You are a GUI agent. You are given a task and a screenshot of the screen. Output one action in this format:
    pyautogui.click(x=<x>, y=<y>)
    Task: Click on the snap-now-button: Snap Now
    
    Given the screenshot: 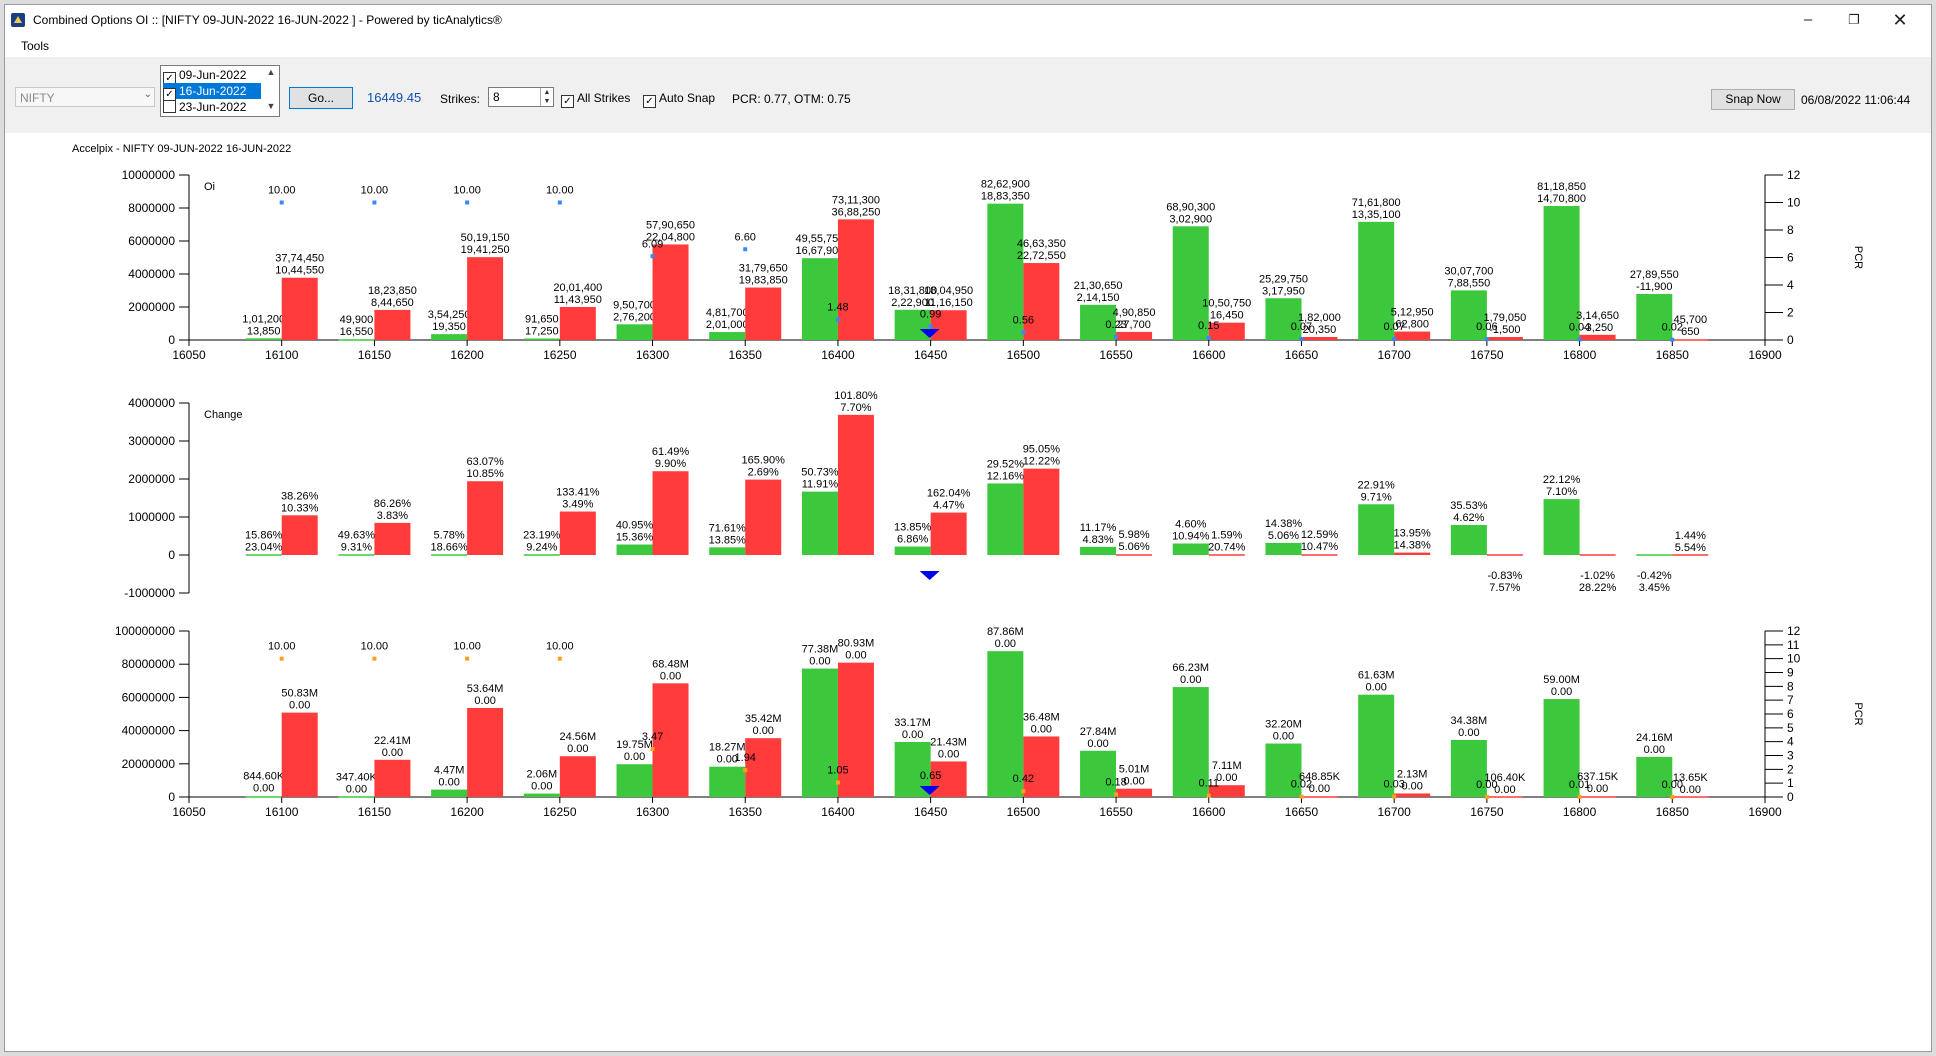 What is the action you would take?
    pyautogui.click(x=1753, y=99)
    